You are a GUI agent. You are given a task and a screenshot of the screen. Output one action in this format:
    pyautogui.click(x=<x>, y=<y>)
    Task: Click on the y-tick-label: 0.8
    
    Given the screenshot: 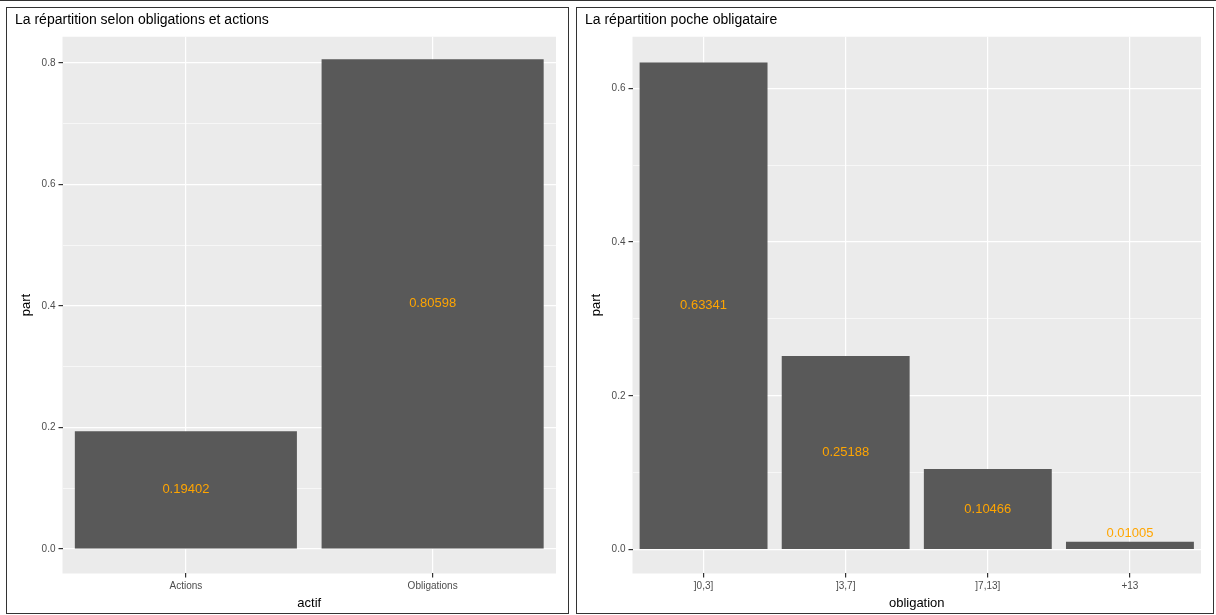 What is the action you would take?
    pyautogui.click(x=48, y=62)
    